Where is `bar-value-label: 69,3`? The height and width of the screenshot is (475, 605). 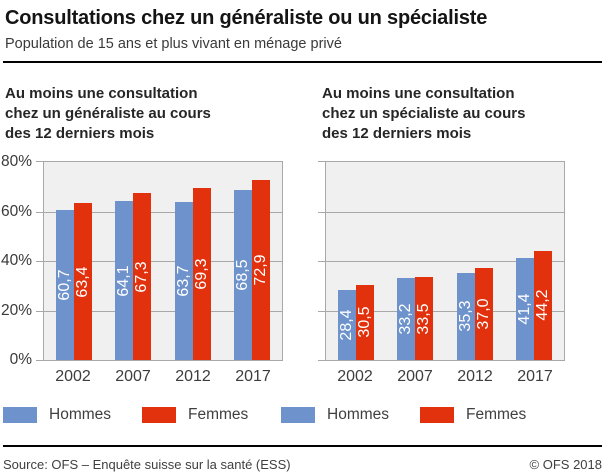
bar-value-label: 69,3 is located at coordinates (201, 274).